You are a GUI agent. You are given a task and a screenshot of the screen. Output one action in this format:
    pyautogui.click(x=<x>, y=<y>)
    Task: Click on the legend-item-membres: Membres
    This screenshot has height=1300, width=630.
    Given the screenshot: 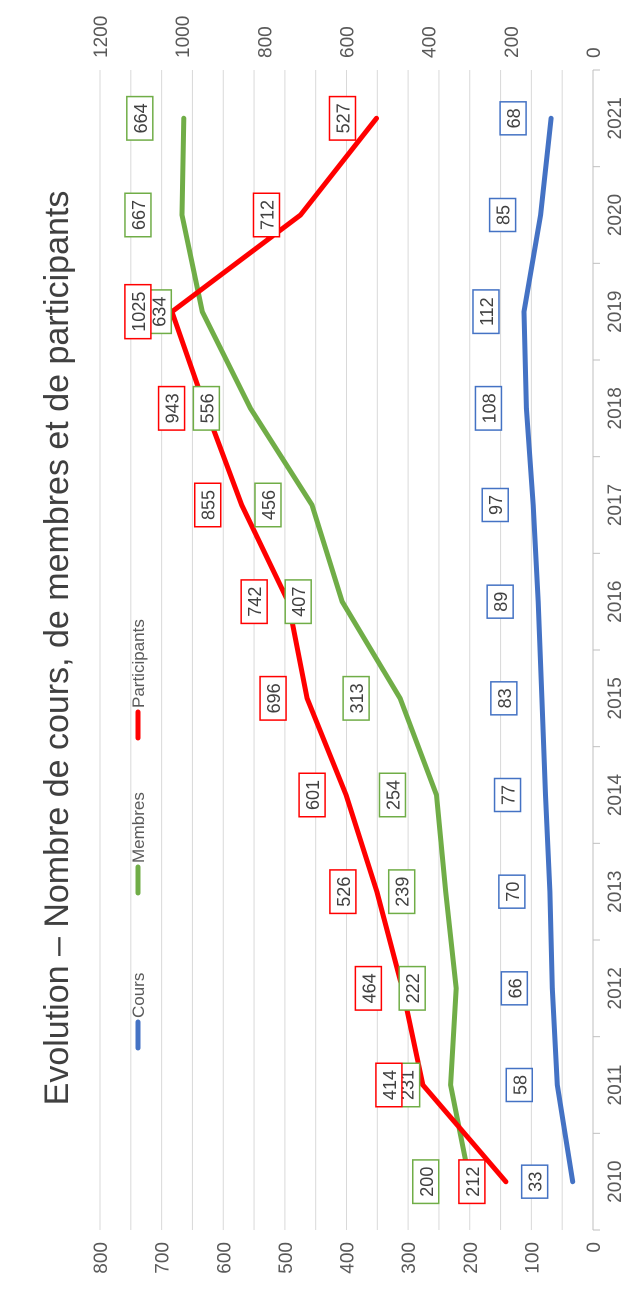 What is the action you would take?
    pyautogui.click(x=138, y=844)
    